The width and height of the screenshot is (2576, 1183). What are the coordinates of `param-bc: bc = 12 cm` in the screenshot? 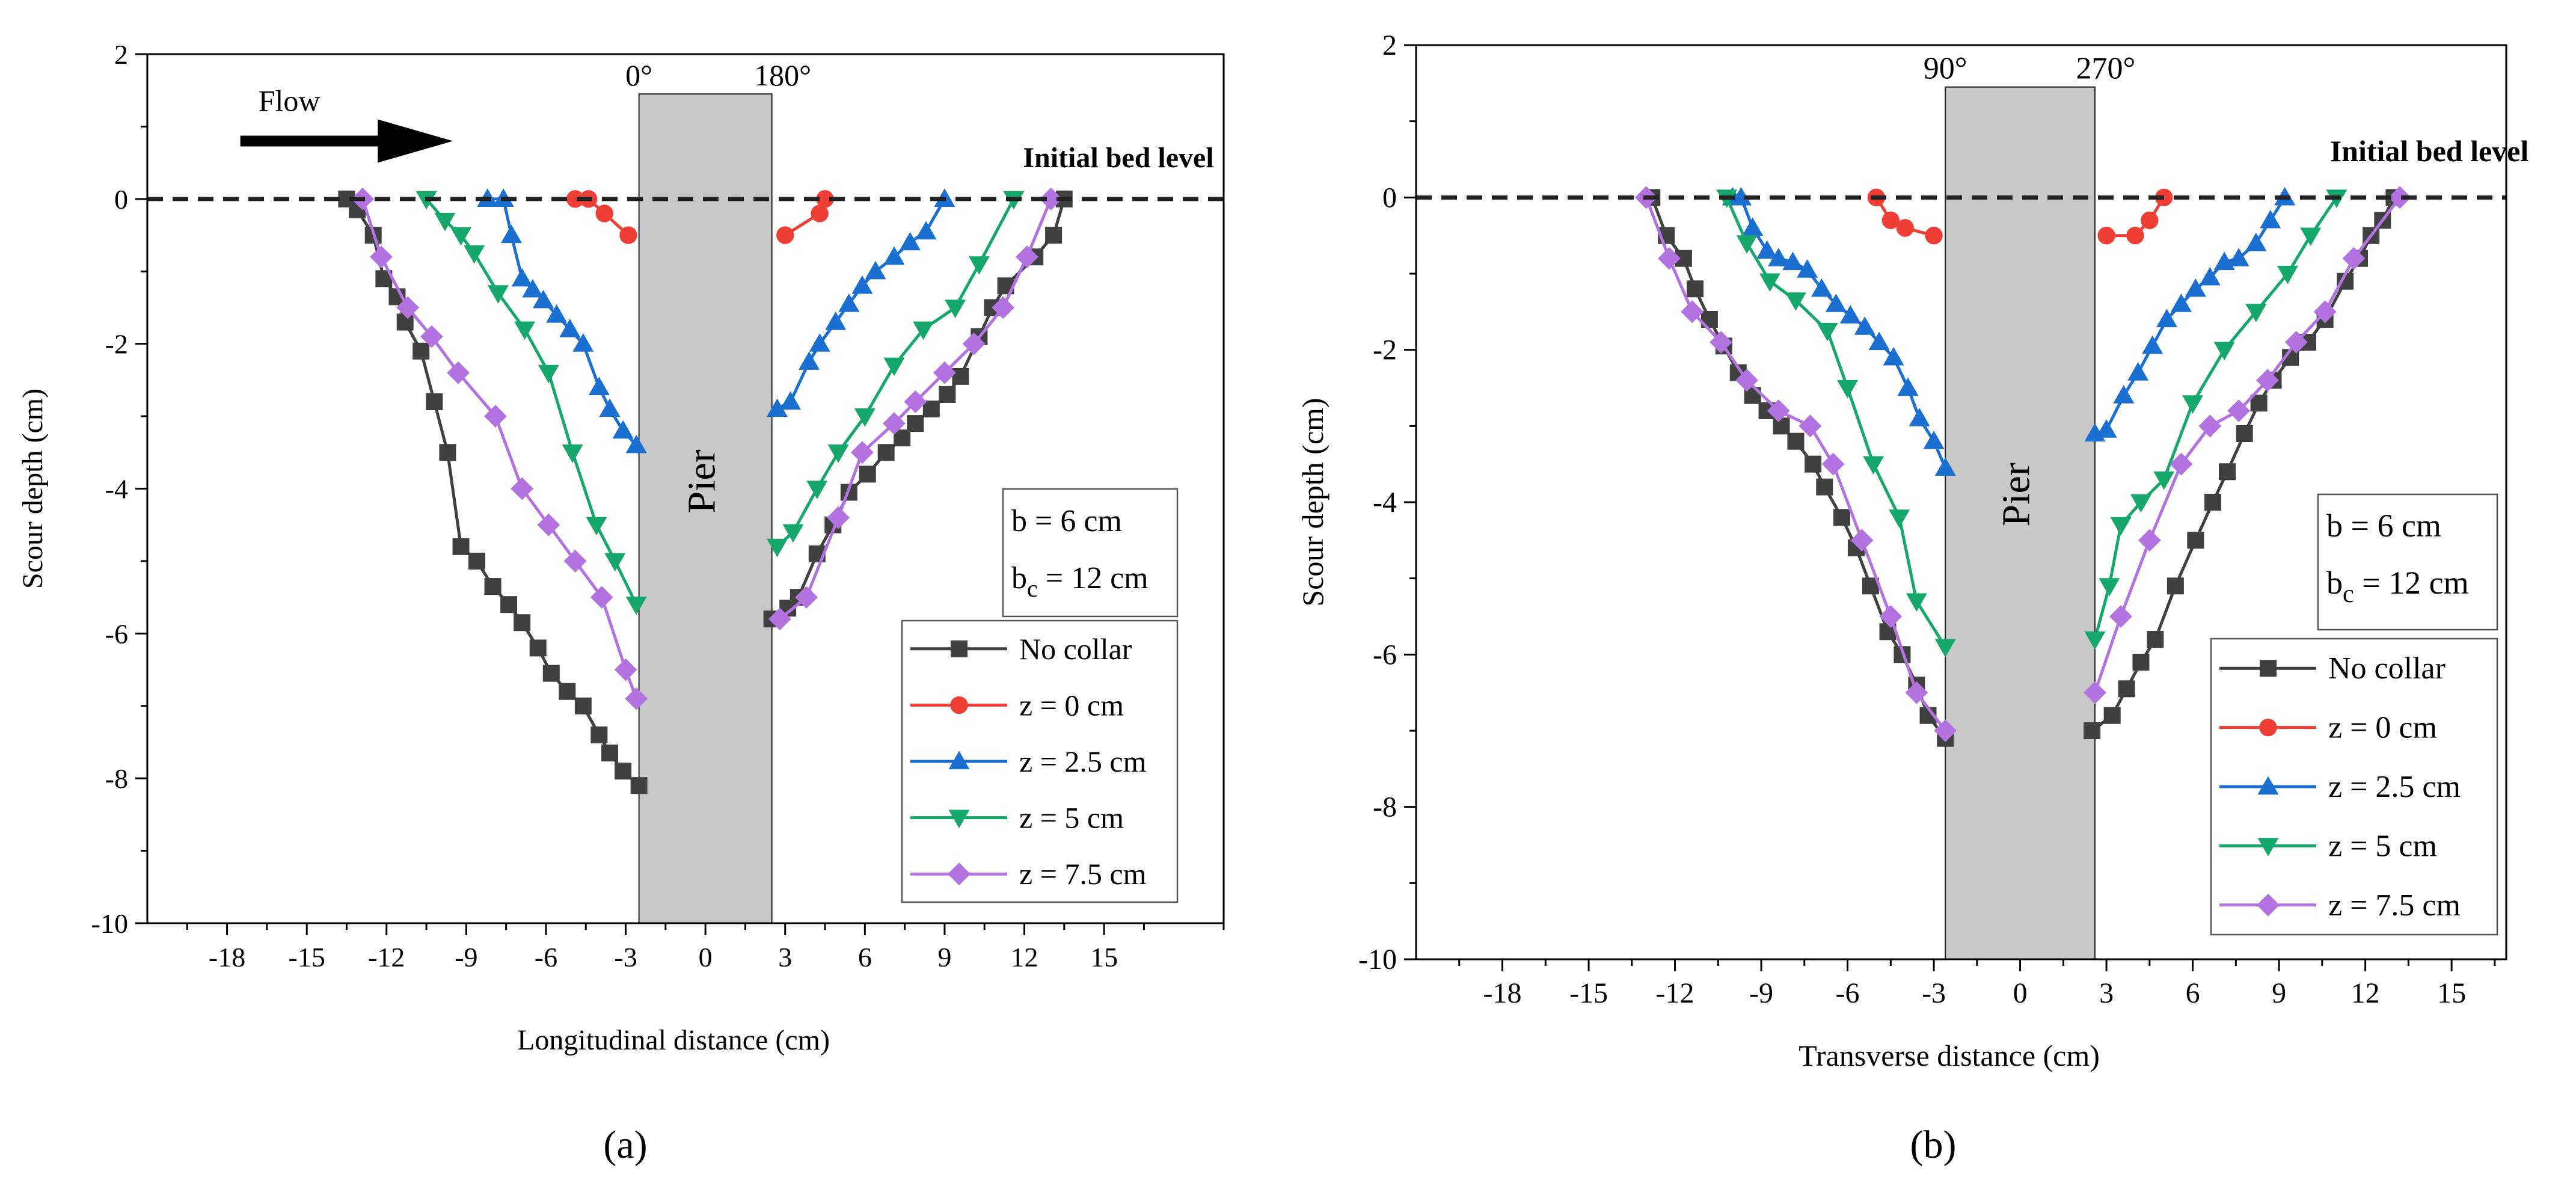 It's located at (1079, 581).